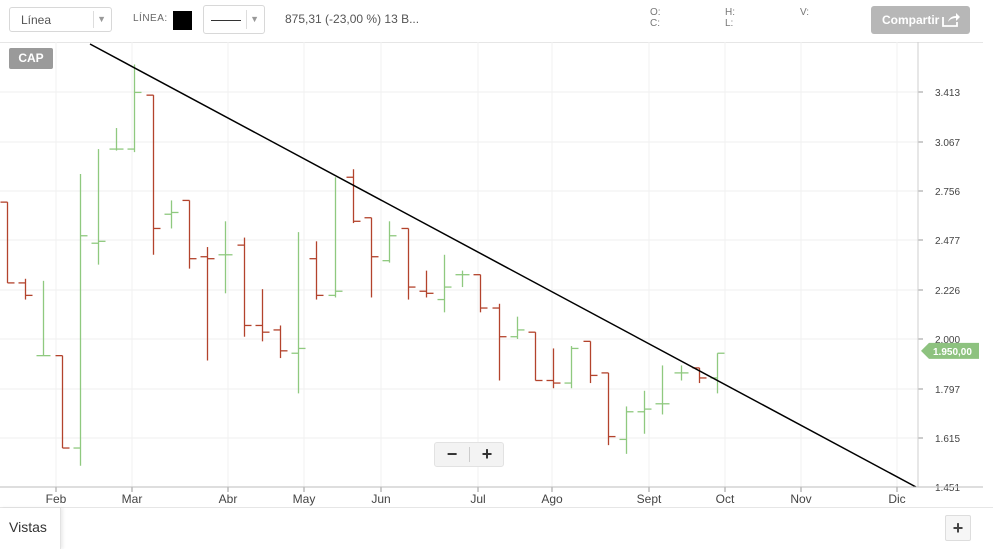 This screenshot has width=993, height=549. I want to click on chart-type-value: Línea, so click(36, 20).